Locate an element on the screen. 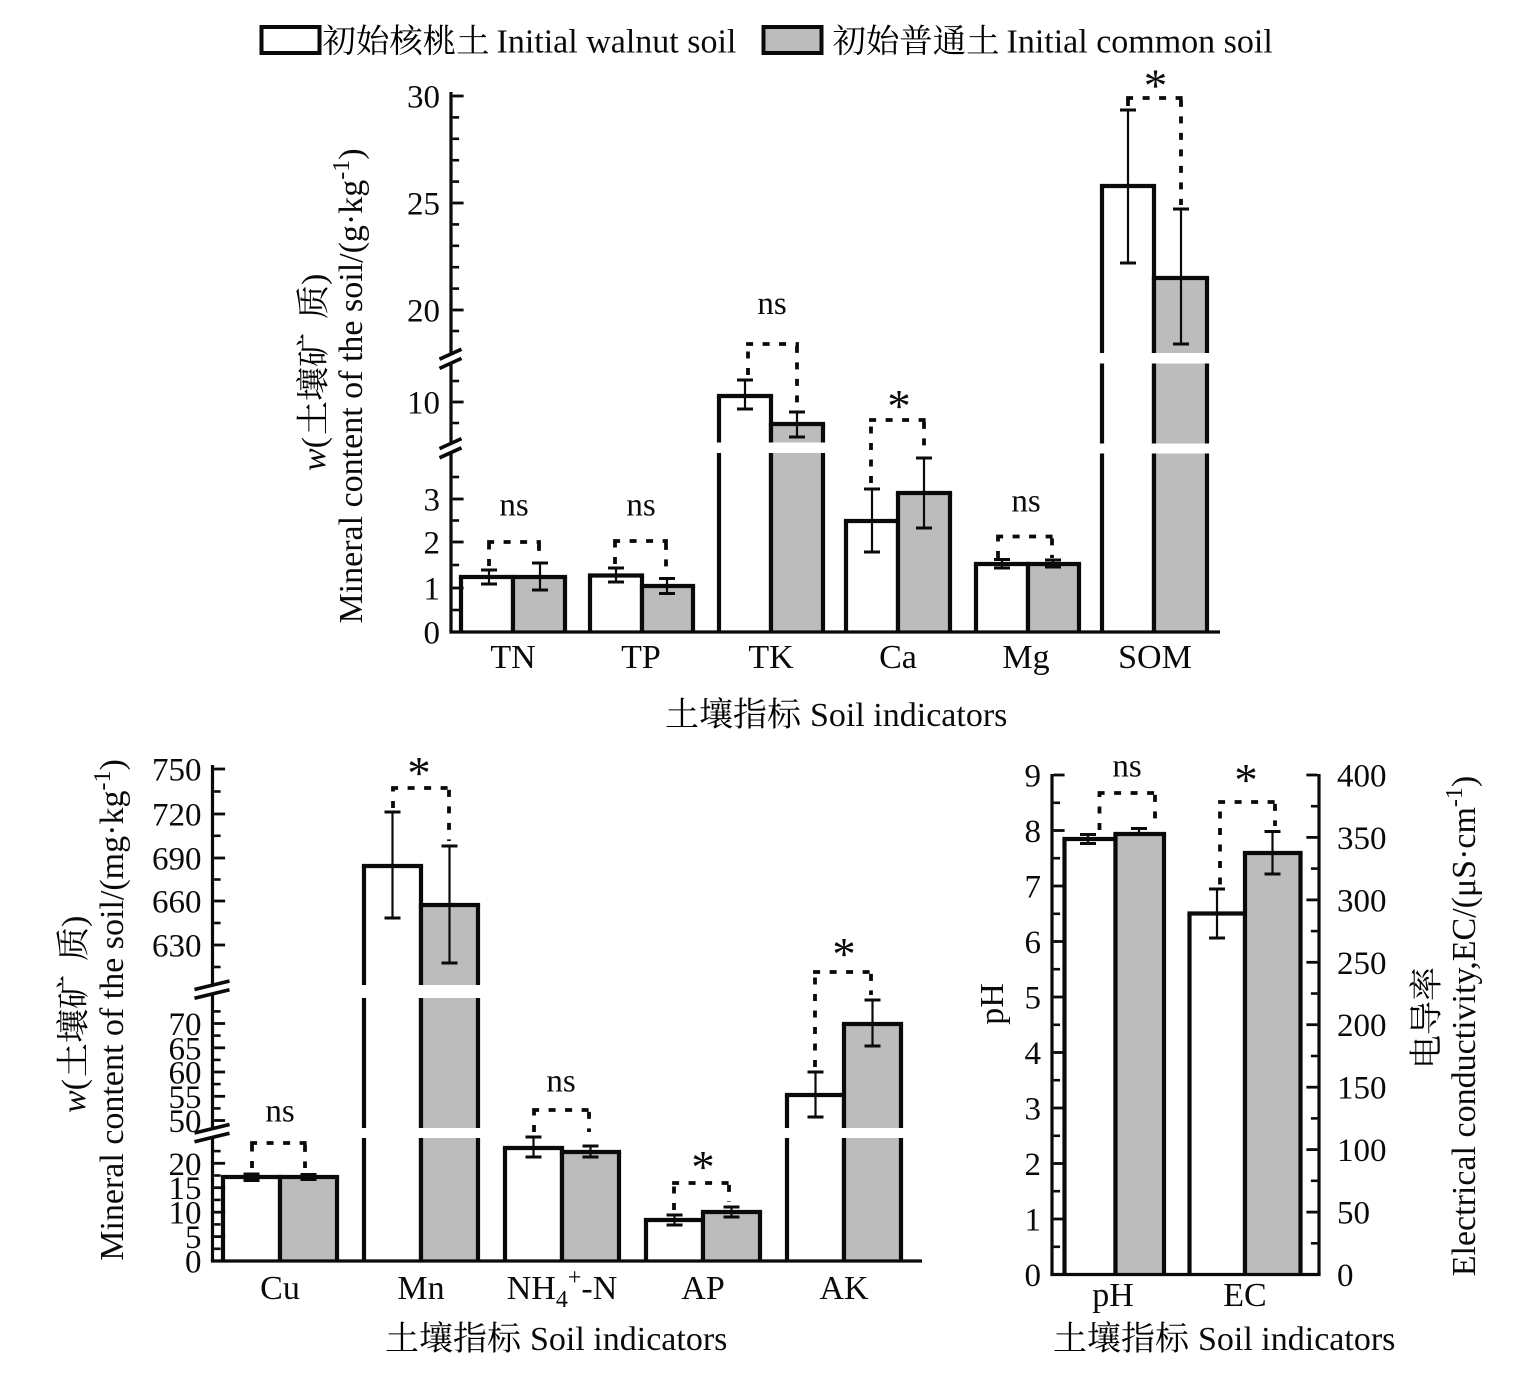 This screenshot has width=1524, height=1385. svg-text:Mineral content of the soil/(m: Mineral content of the soil/(mg·kg-1) is located at coordinates (110, 1010).